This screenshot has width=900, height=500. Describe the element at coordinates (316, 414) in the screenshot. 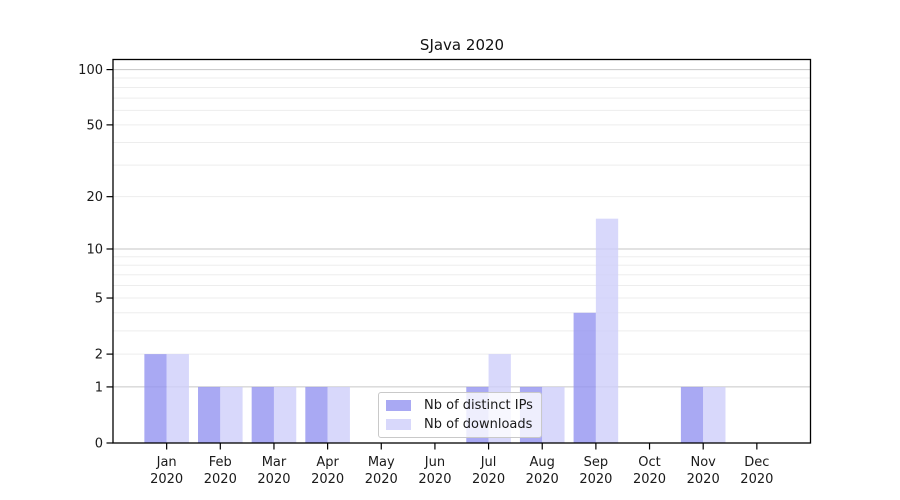

I see `bar-distinct-ips-apr` at that location.